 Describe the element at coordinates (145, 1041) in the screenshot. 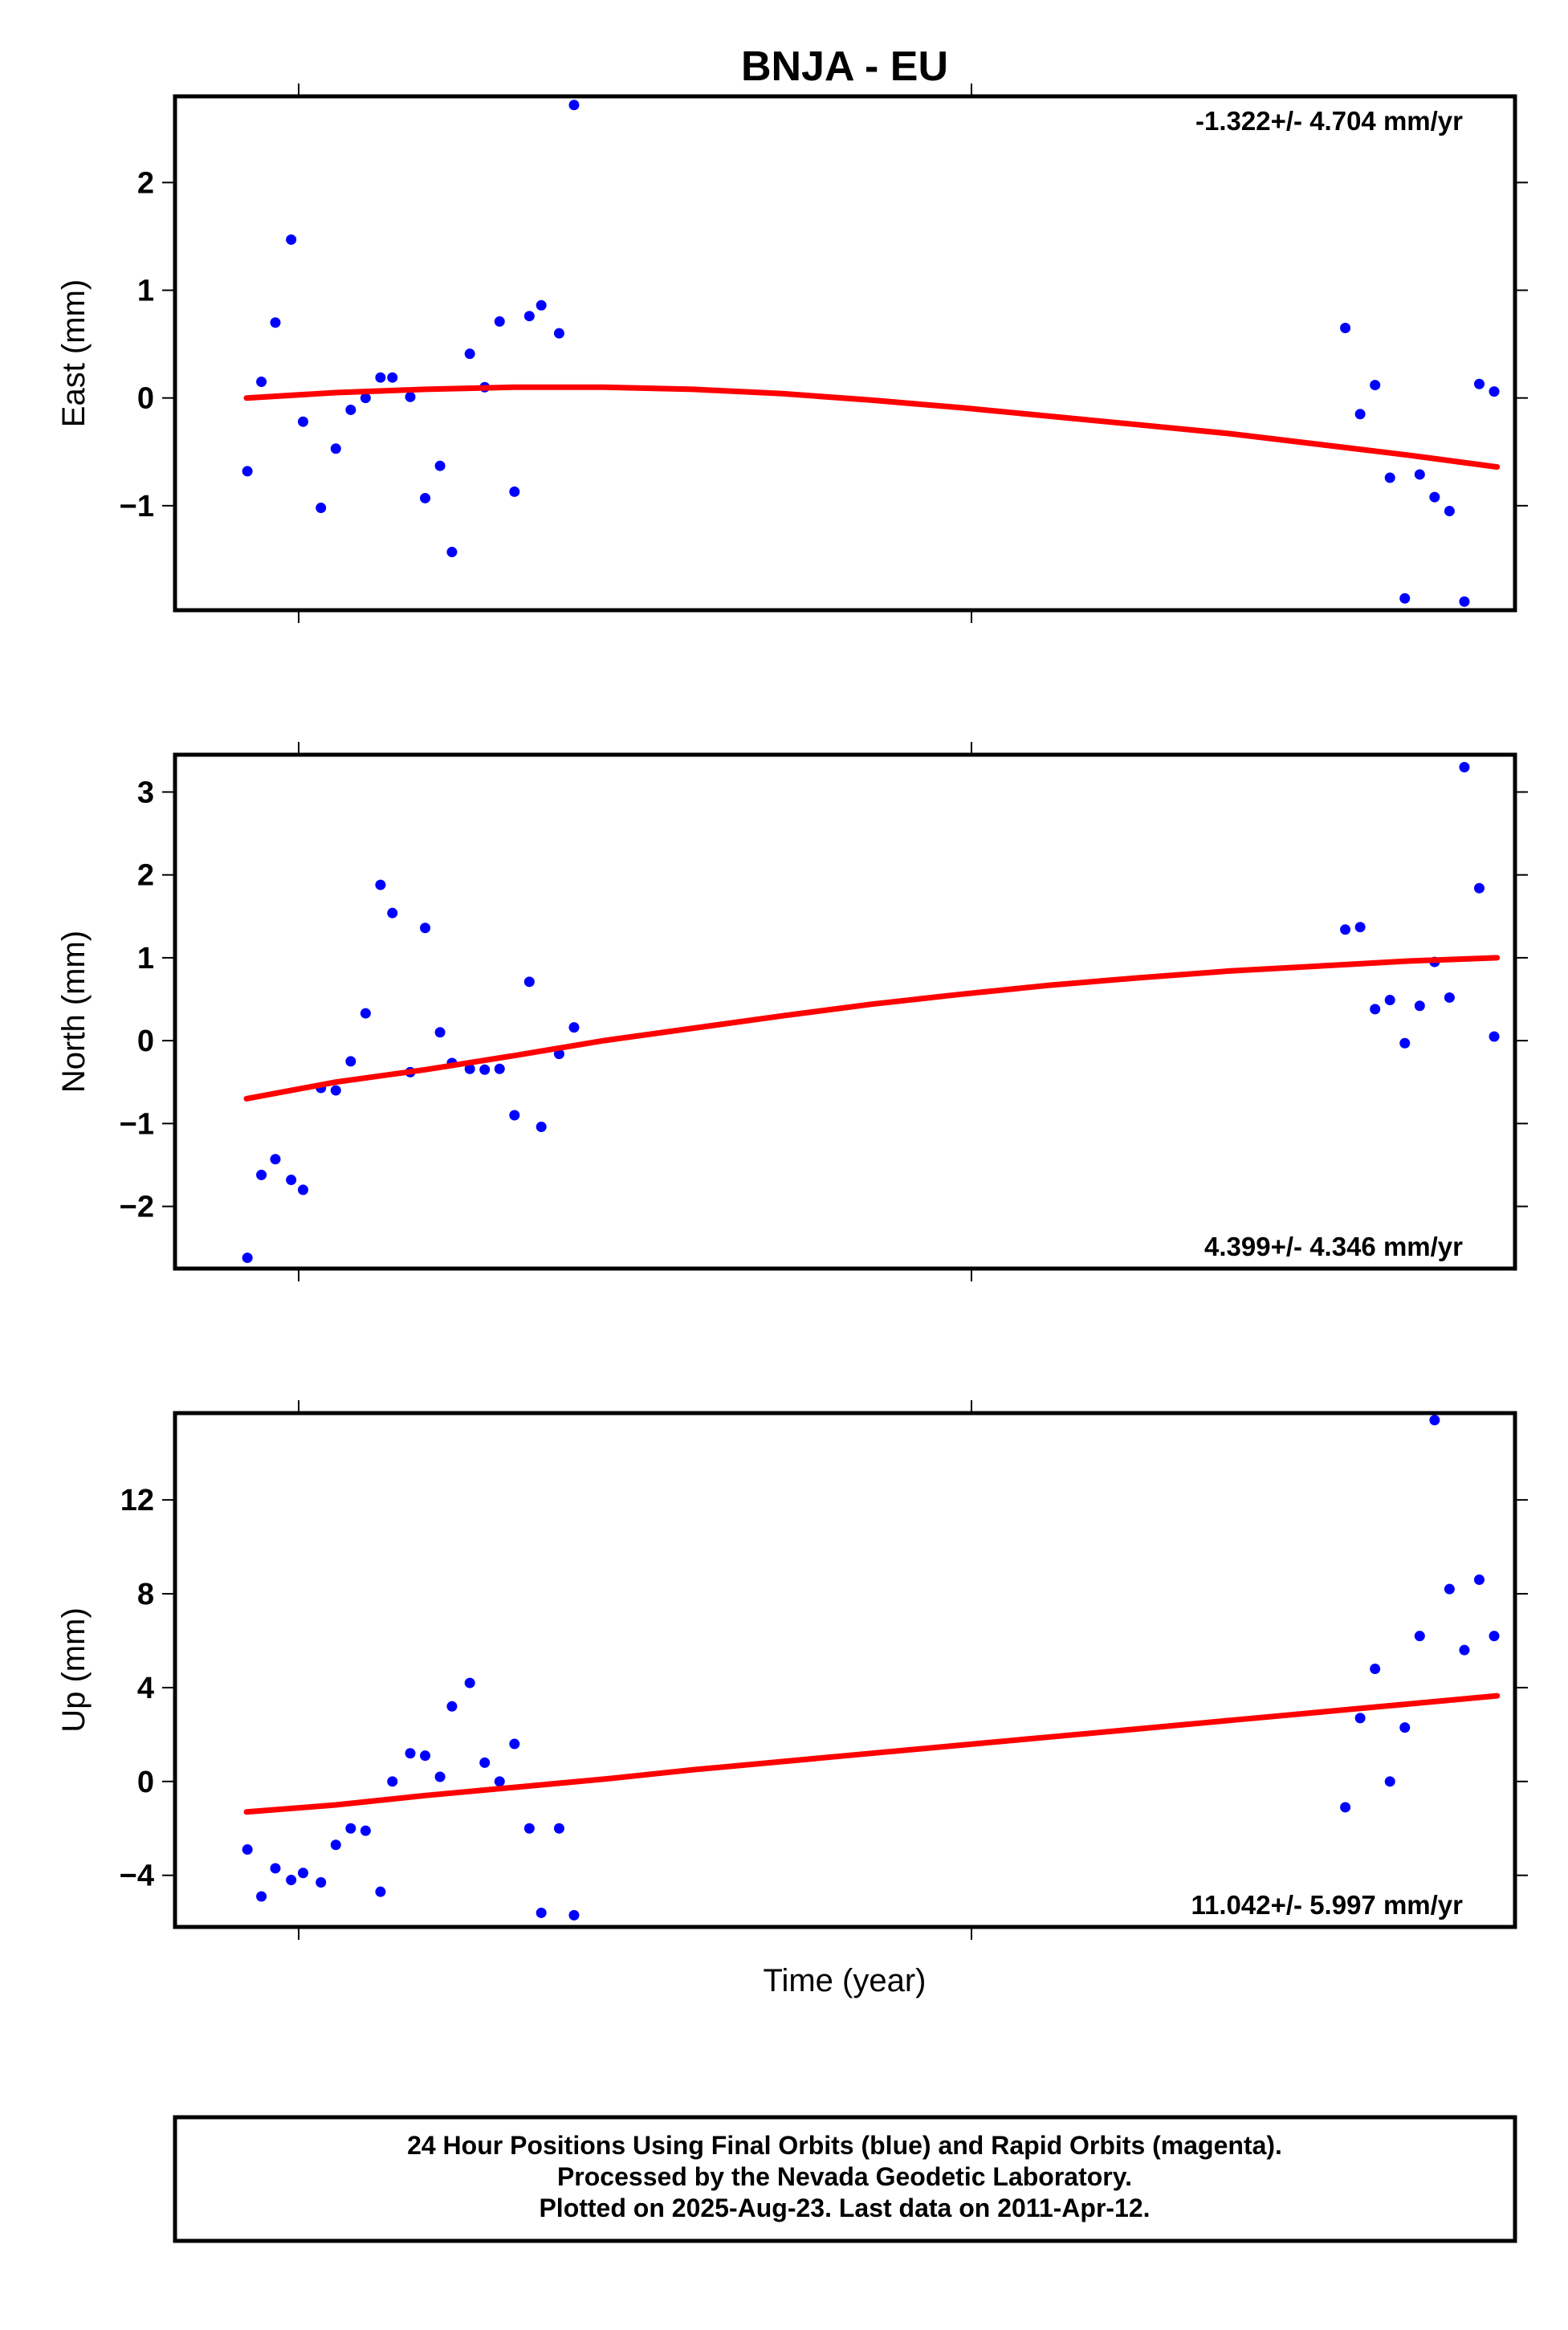

I see `north-ytick-label: 0` at that location.